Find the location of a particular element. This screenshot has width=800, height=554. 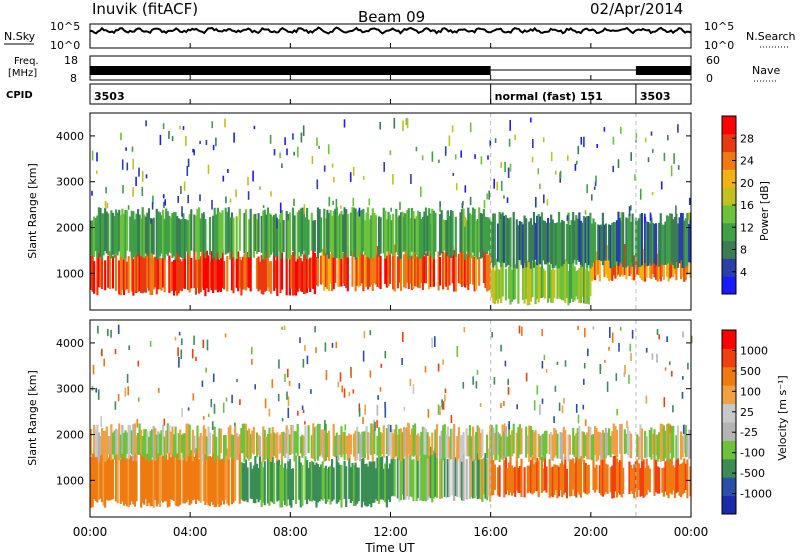

x-tick-label: 12:00 is located at coordinates (390, 532).